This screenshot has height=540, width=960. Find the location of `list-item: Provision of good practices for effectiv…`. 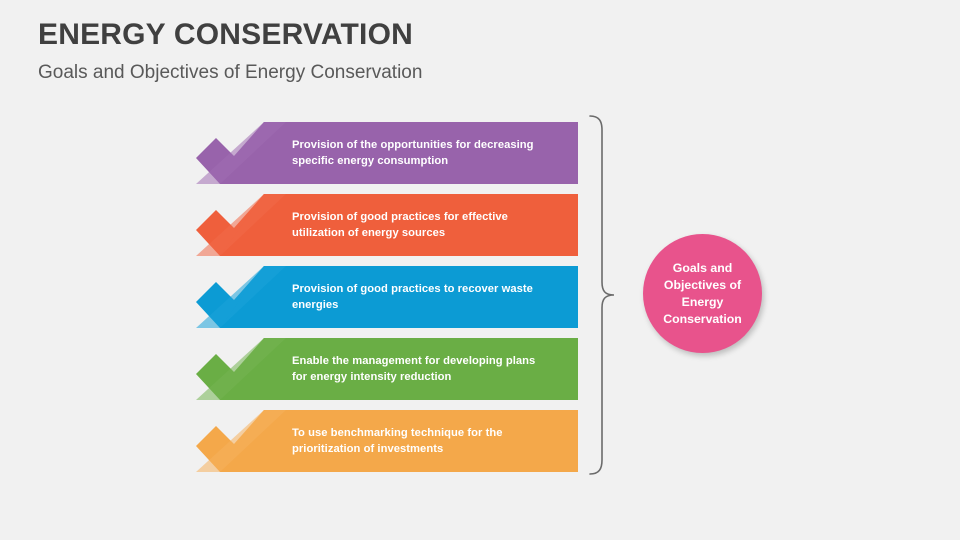

list-item: Provision of good practices for effectiv… is located at coordinates (387, 225).